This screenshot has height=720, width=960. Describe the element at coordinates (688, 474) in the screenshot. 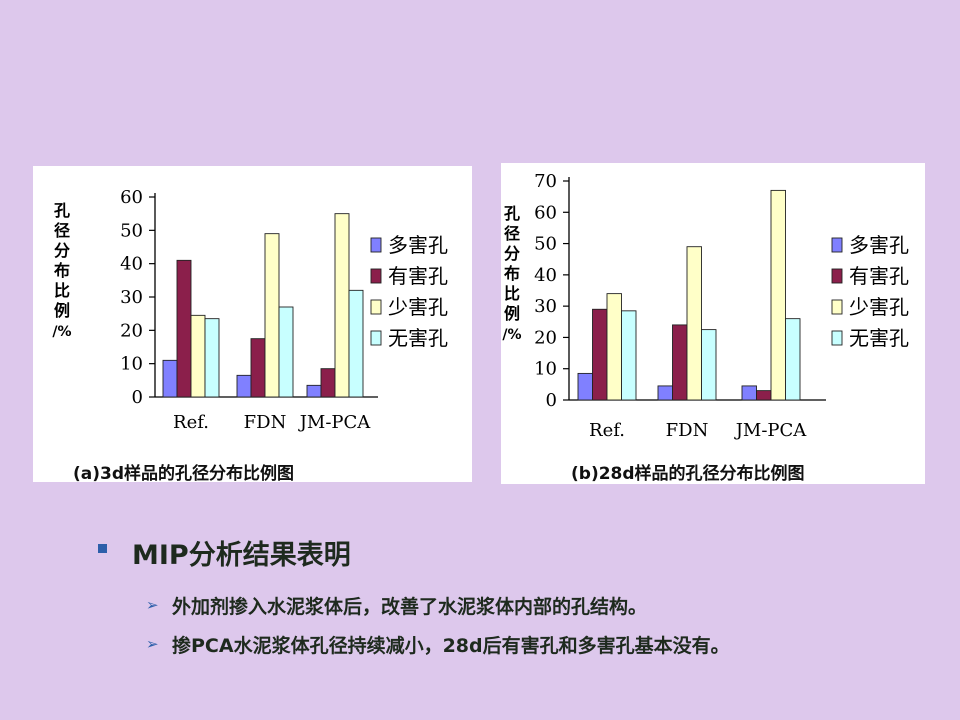

I see `chart-caption-28d: (b)28d样品的孔径分布比例图` at that location.